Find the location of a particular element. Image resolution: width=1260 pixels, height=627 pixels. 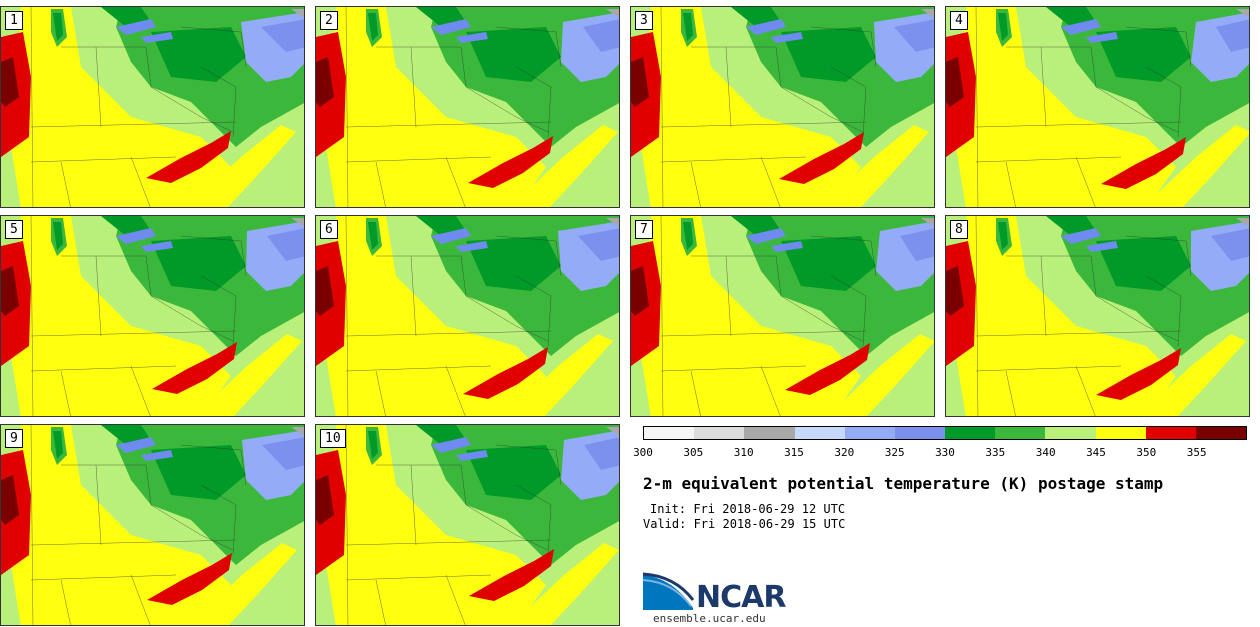

colorbar-tick-label: 355 is located at coordinates (1196, 452).